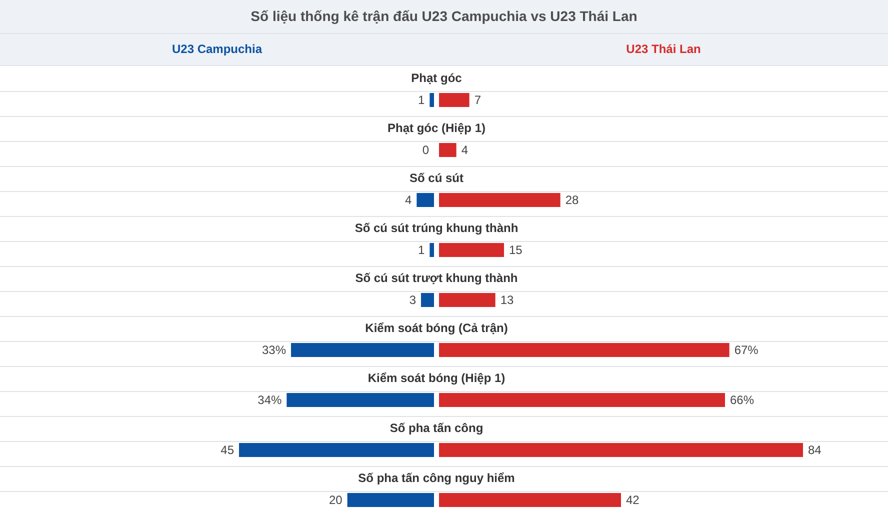  What do you see at coordinates (436, 78) in the screenshot?
I see `y-tick-label: Phạt góc` at bounding box center [436, 78].